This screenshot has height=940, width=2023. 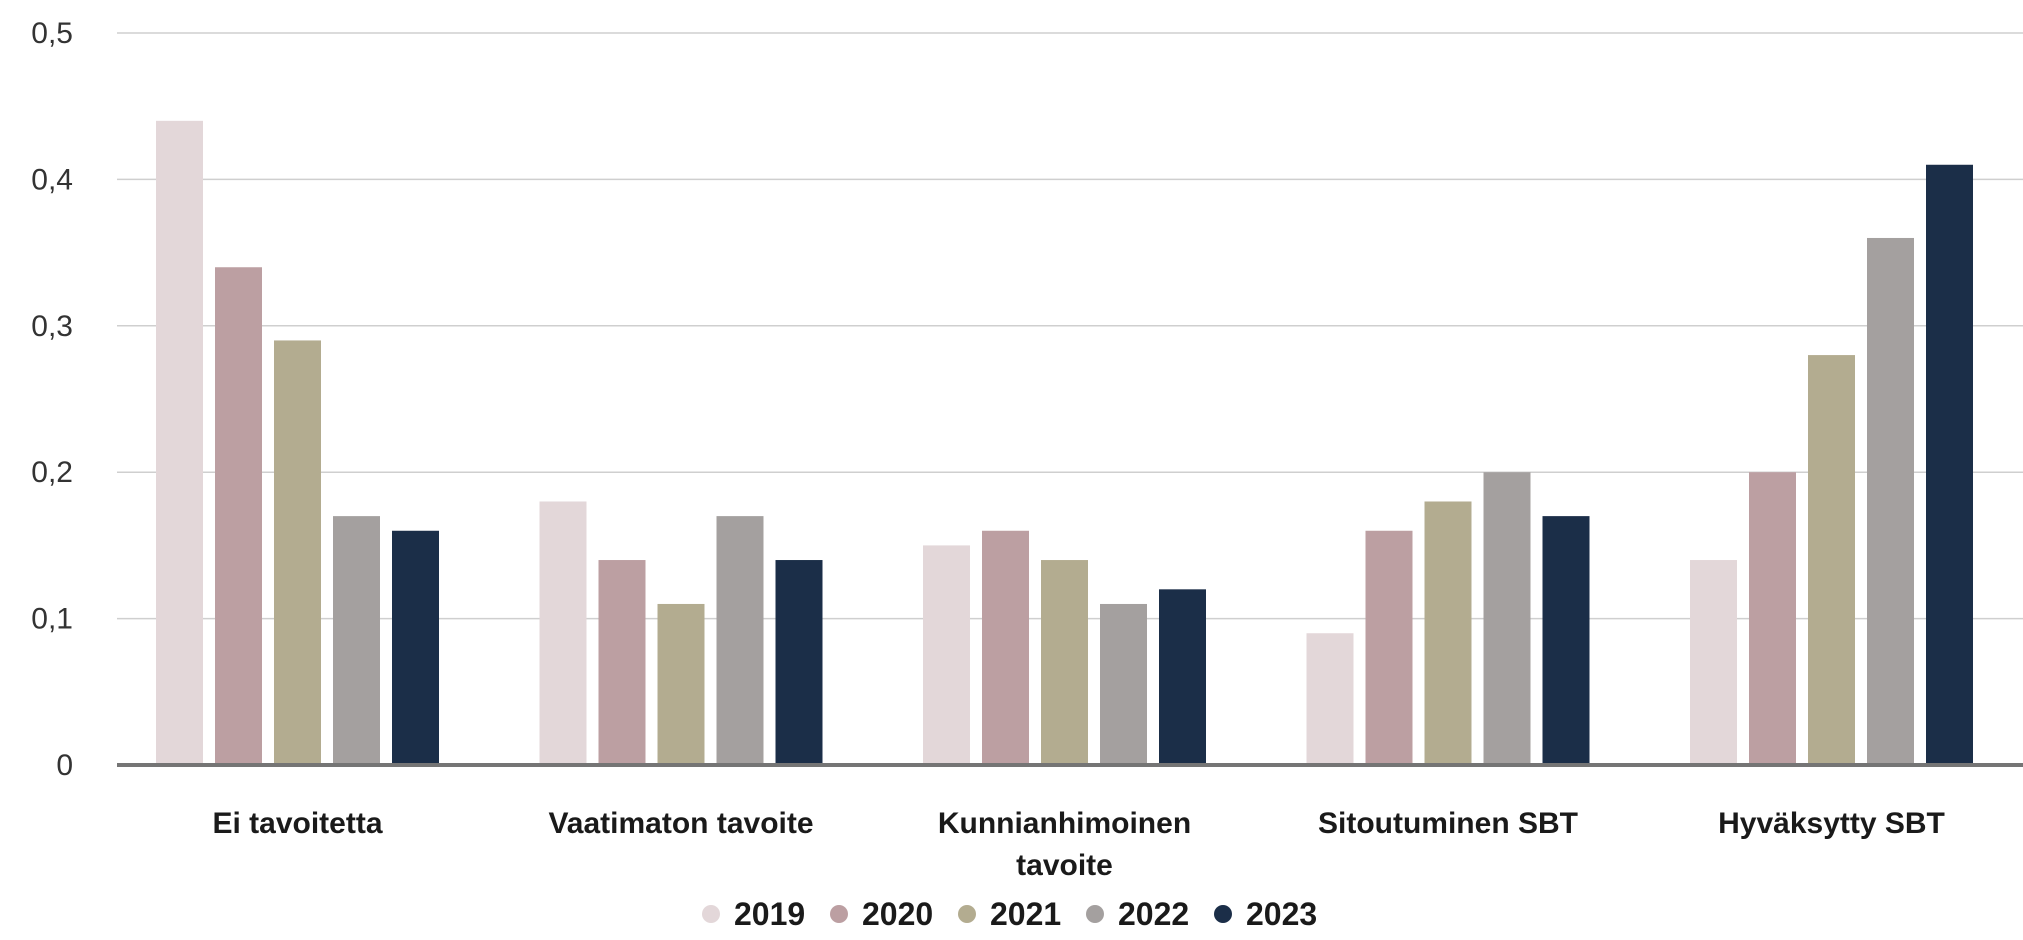 I want to click on legend-label: 2019, so click(x=769, y=914).